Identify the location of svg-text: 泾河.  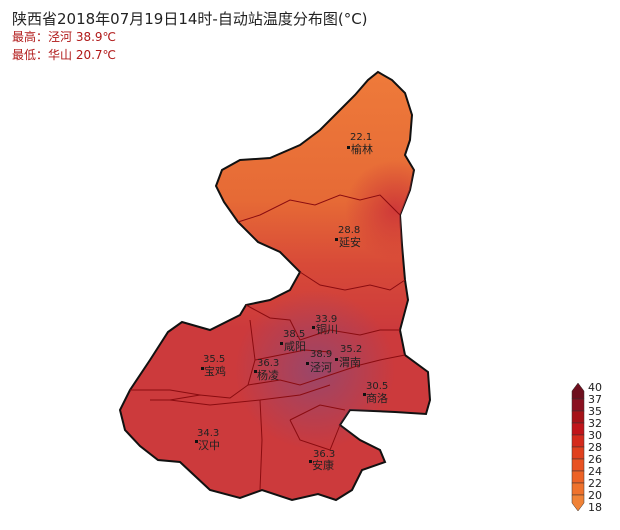
(321, 367).